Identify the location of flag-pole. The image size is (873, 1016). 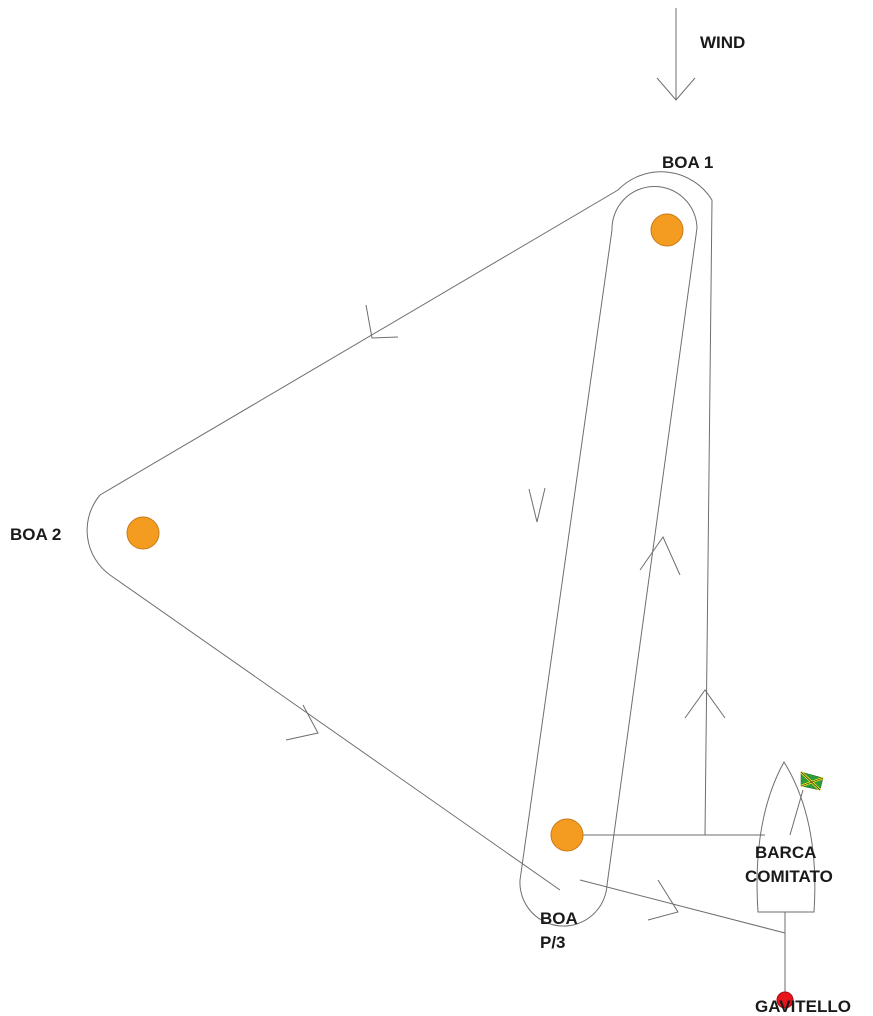
(796, 812).